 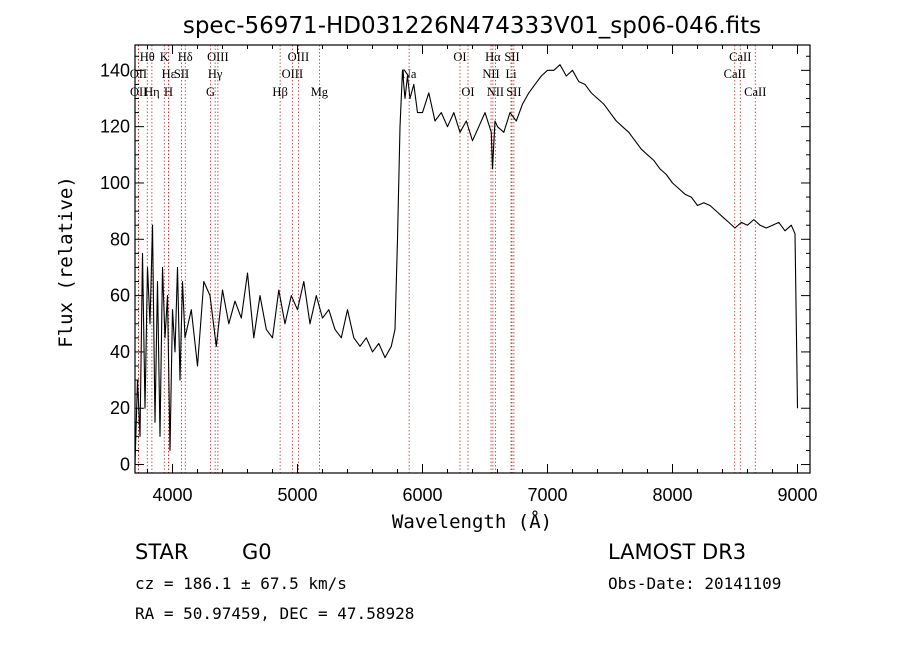 I want to click on object-subclass: G0, so click(x=257, y=552).